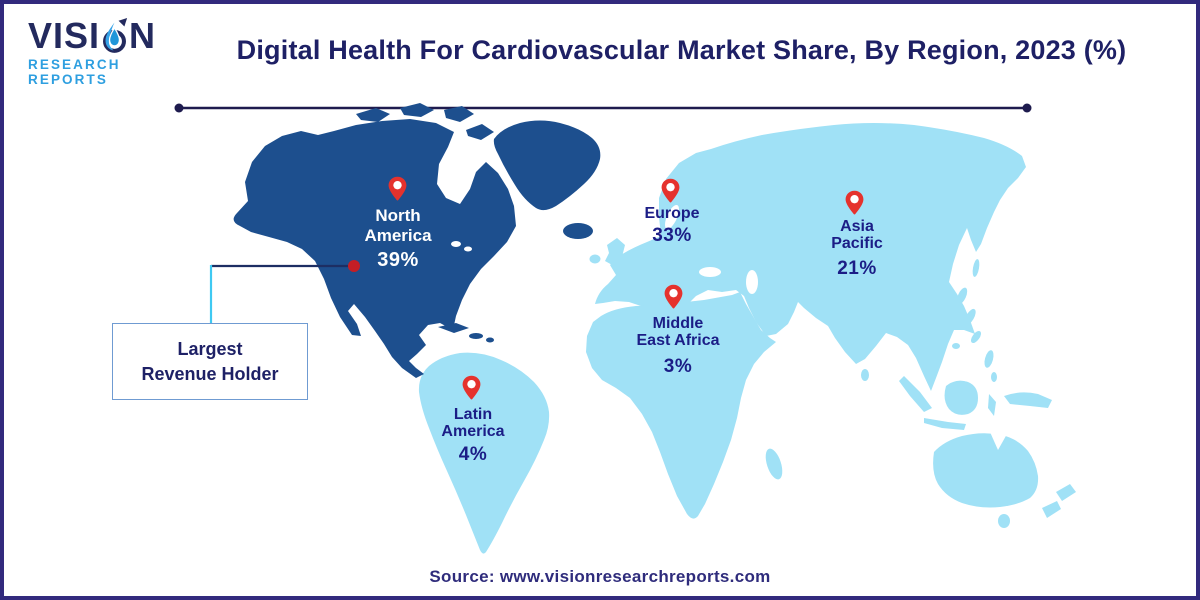  Describe the element at coordinates (857, 268) in the screenshot. I see `value-asia-pacific: 21%` at that location.